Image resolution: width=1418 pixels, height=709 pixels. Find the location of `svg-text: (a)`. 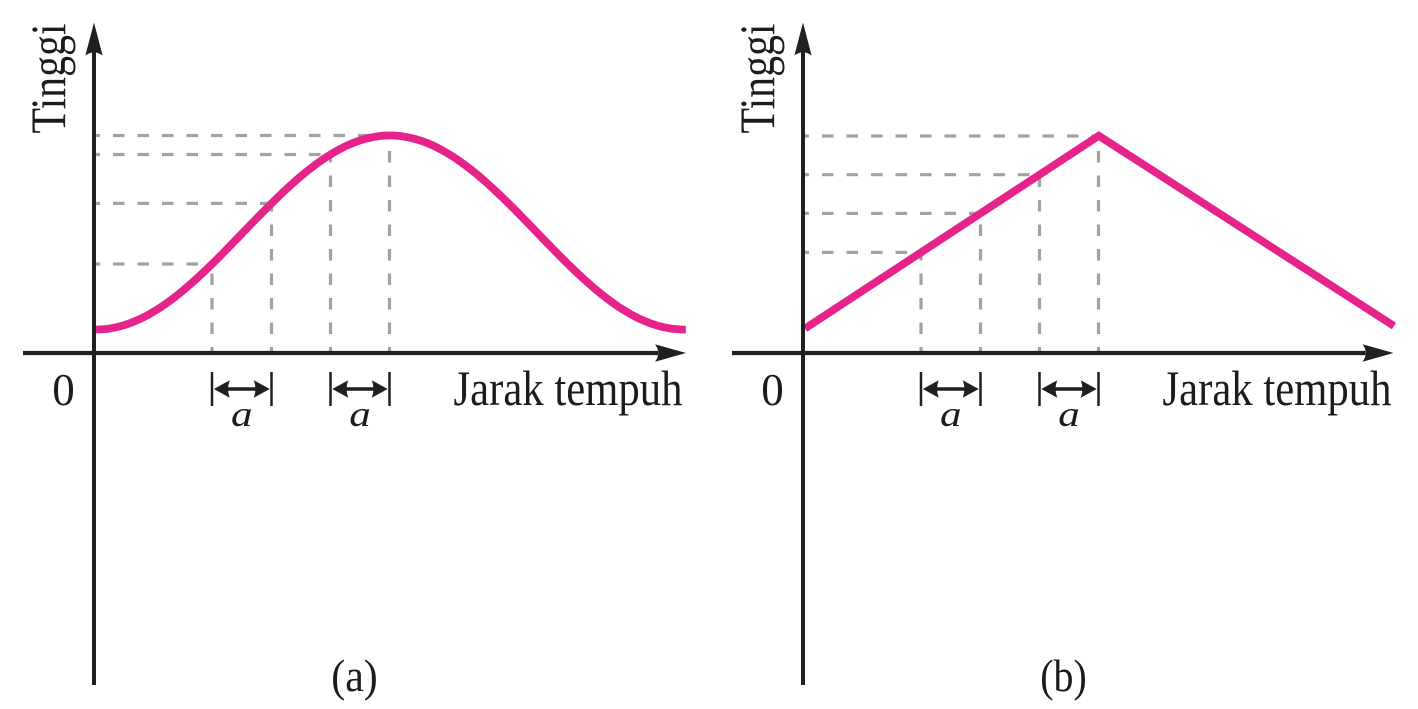

svg-text: (a) is located at coordinates (354, 675).